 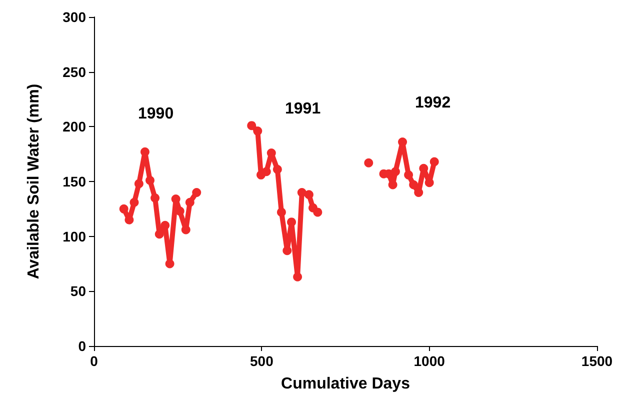 What do you see at coordinates (78, 291) in the screenshot?
I see `y-tick-label: 50` at bounding box center [78, 291].